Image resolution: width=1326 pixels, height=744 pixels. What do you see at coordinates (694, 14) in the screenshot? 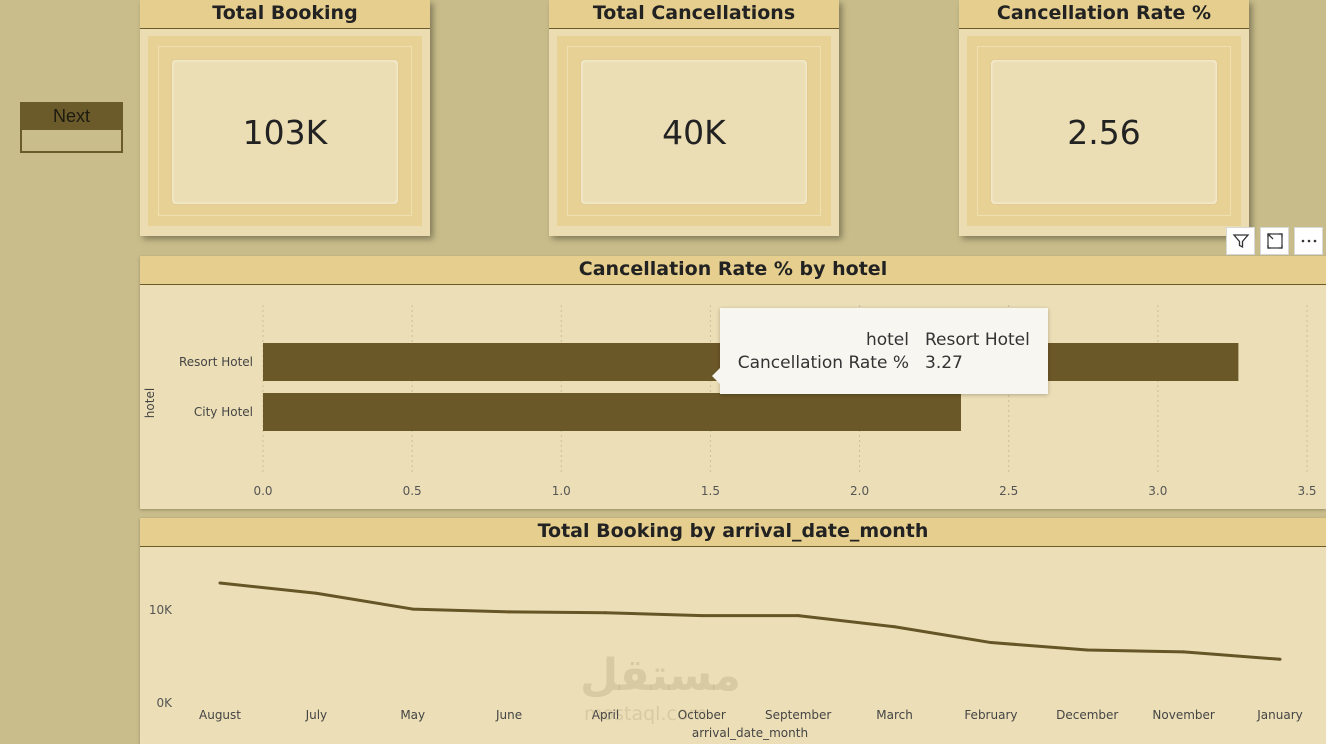
I see `kpi-title: Total Cancellations` at bounding box center [694, 14].